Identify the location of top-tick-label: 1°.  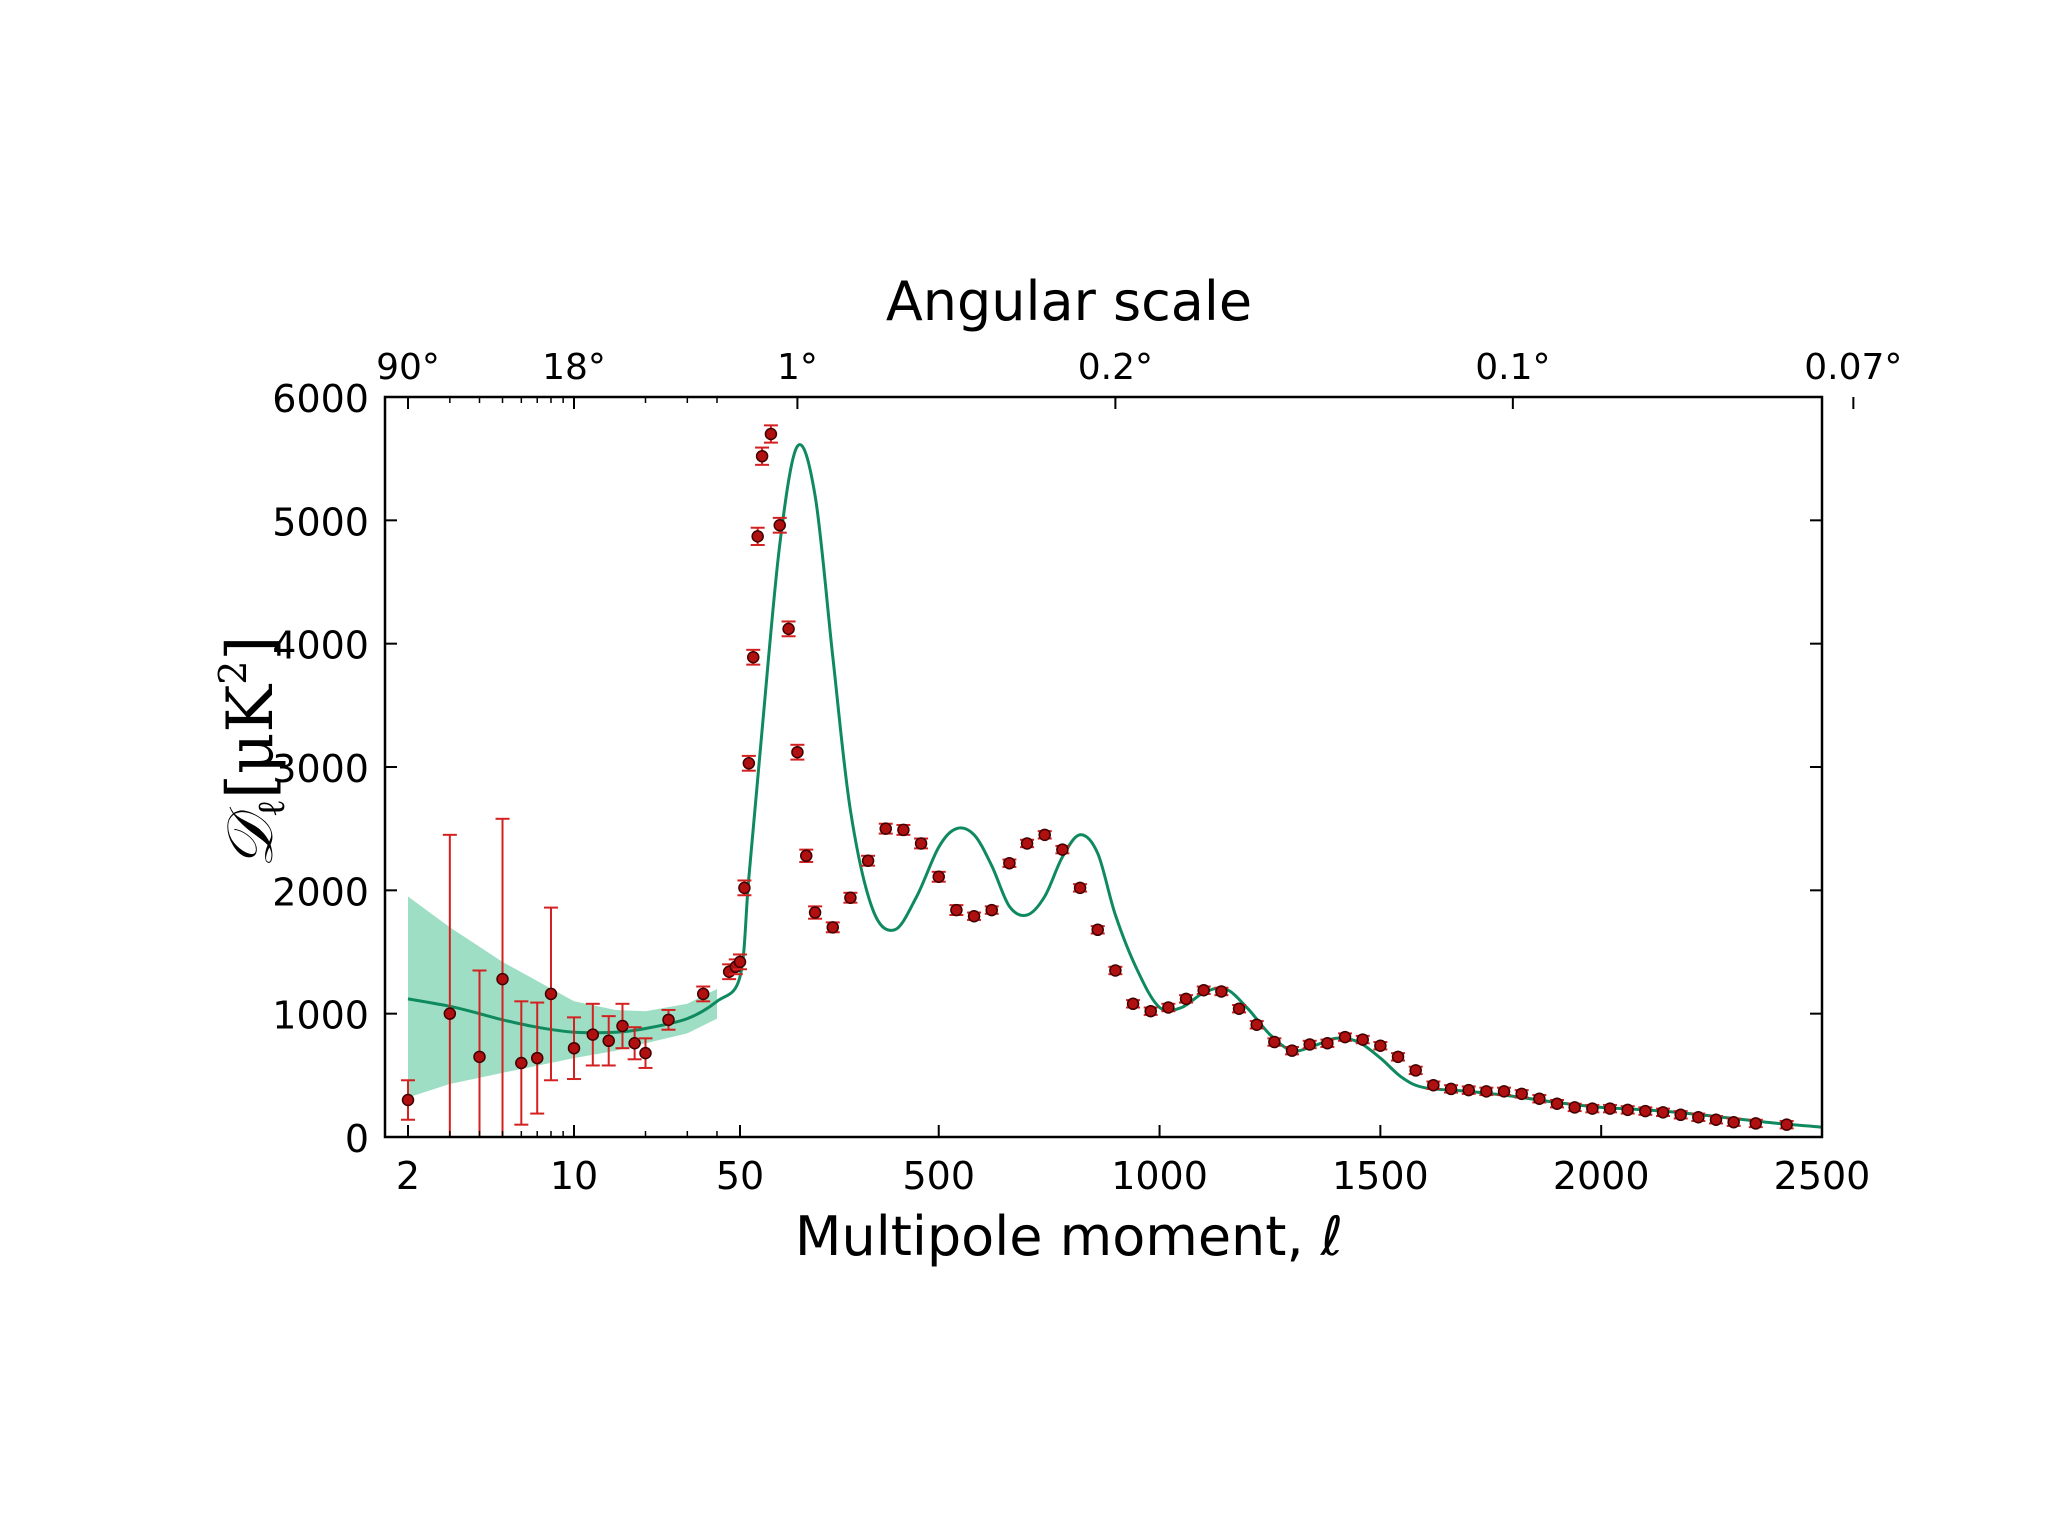
(797, 367).